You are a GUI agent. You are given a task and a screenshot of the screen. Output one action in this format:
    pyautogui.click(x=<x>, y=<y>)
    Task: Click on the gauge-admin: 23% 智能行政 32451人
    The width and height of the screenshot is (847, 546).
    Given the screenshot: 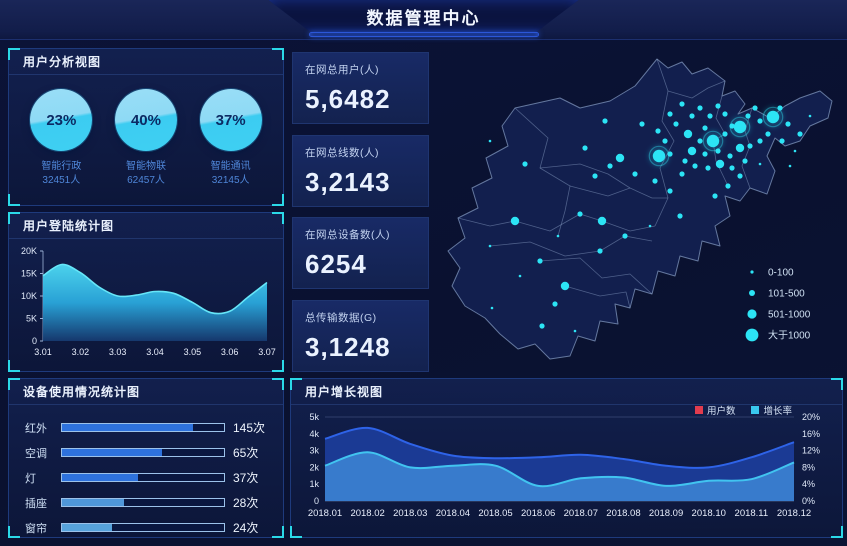 What is the action you would take?
    pyautogui.click(x=61, y=138)
    